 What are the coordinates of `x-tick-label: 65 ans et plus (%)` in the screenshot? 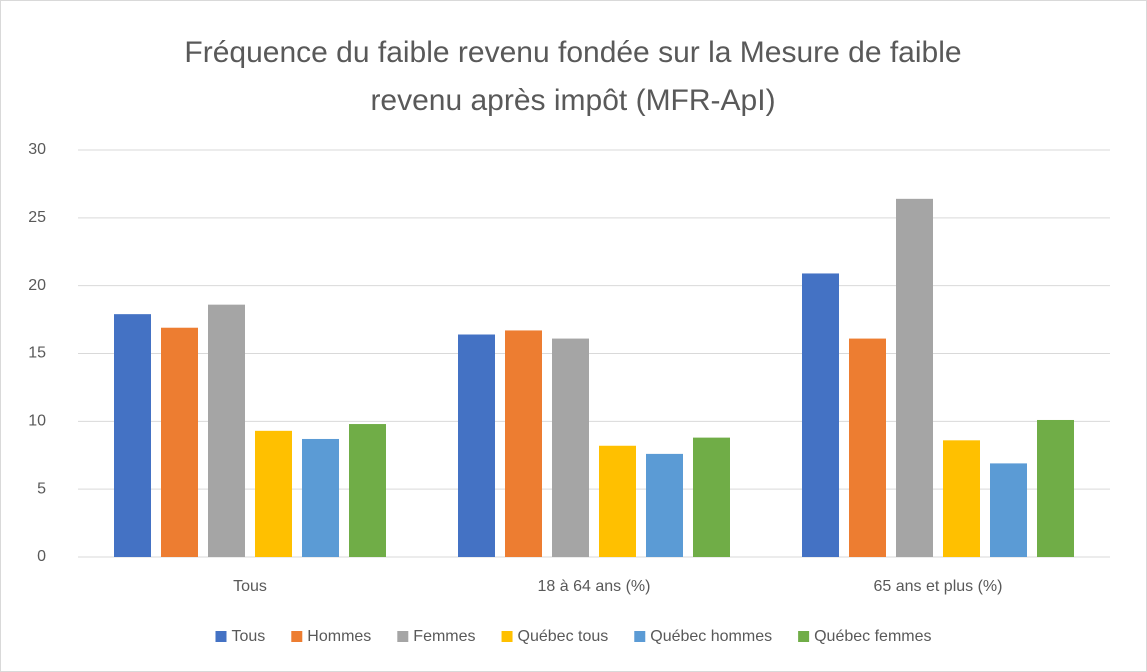 It's located at (938, 586).